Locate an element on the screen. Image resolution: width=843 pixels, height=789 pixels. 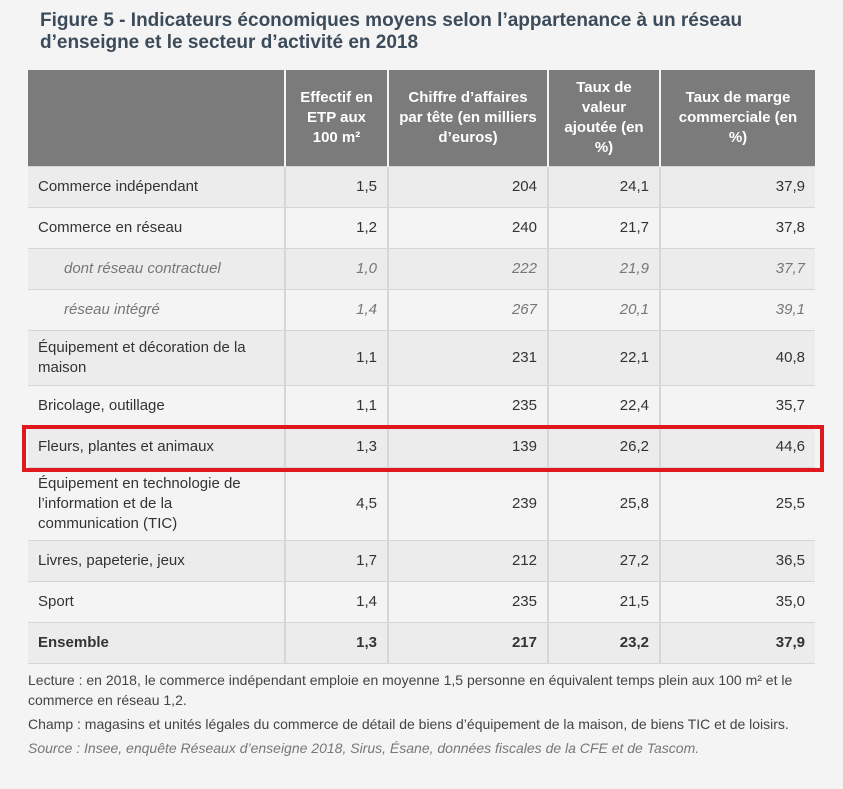
header-taux-marge: Taux de marge commerciale (en %) is located at coordinates (737, 118).